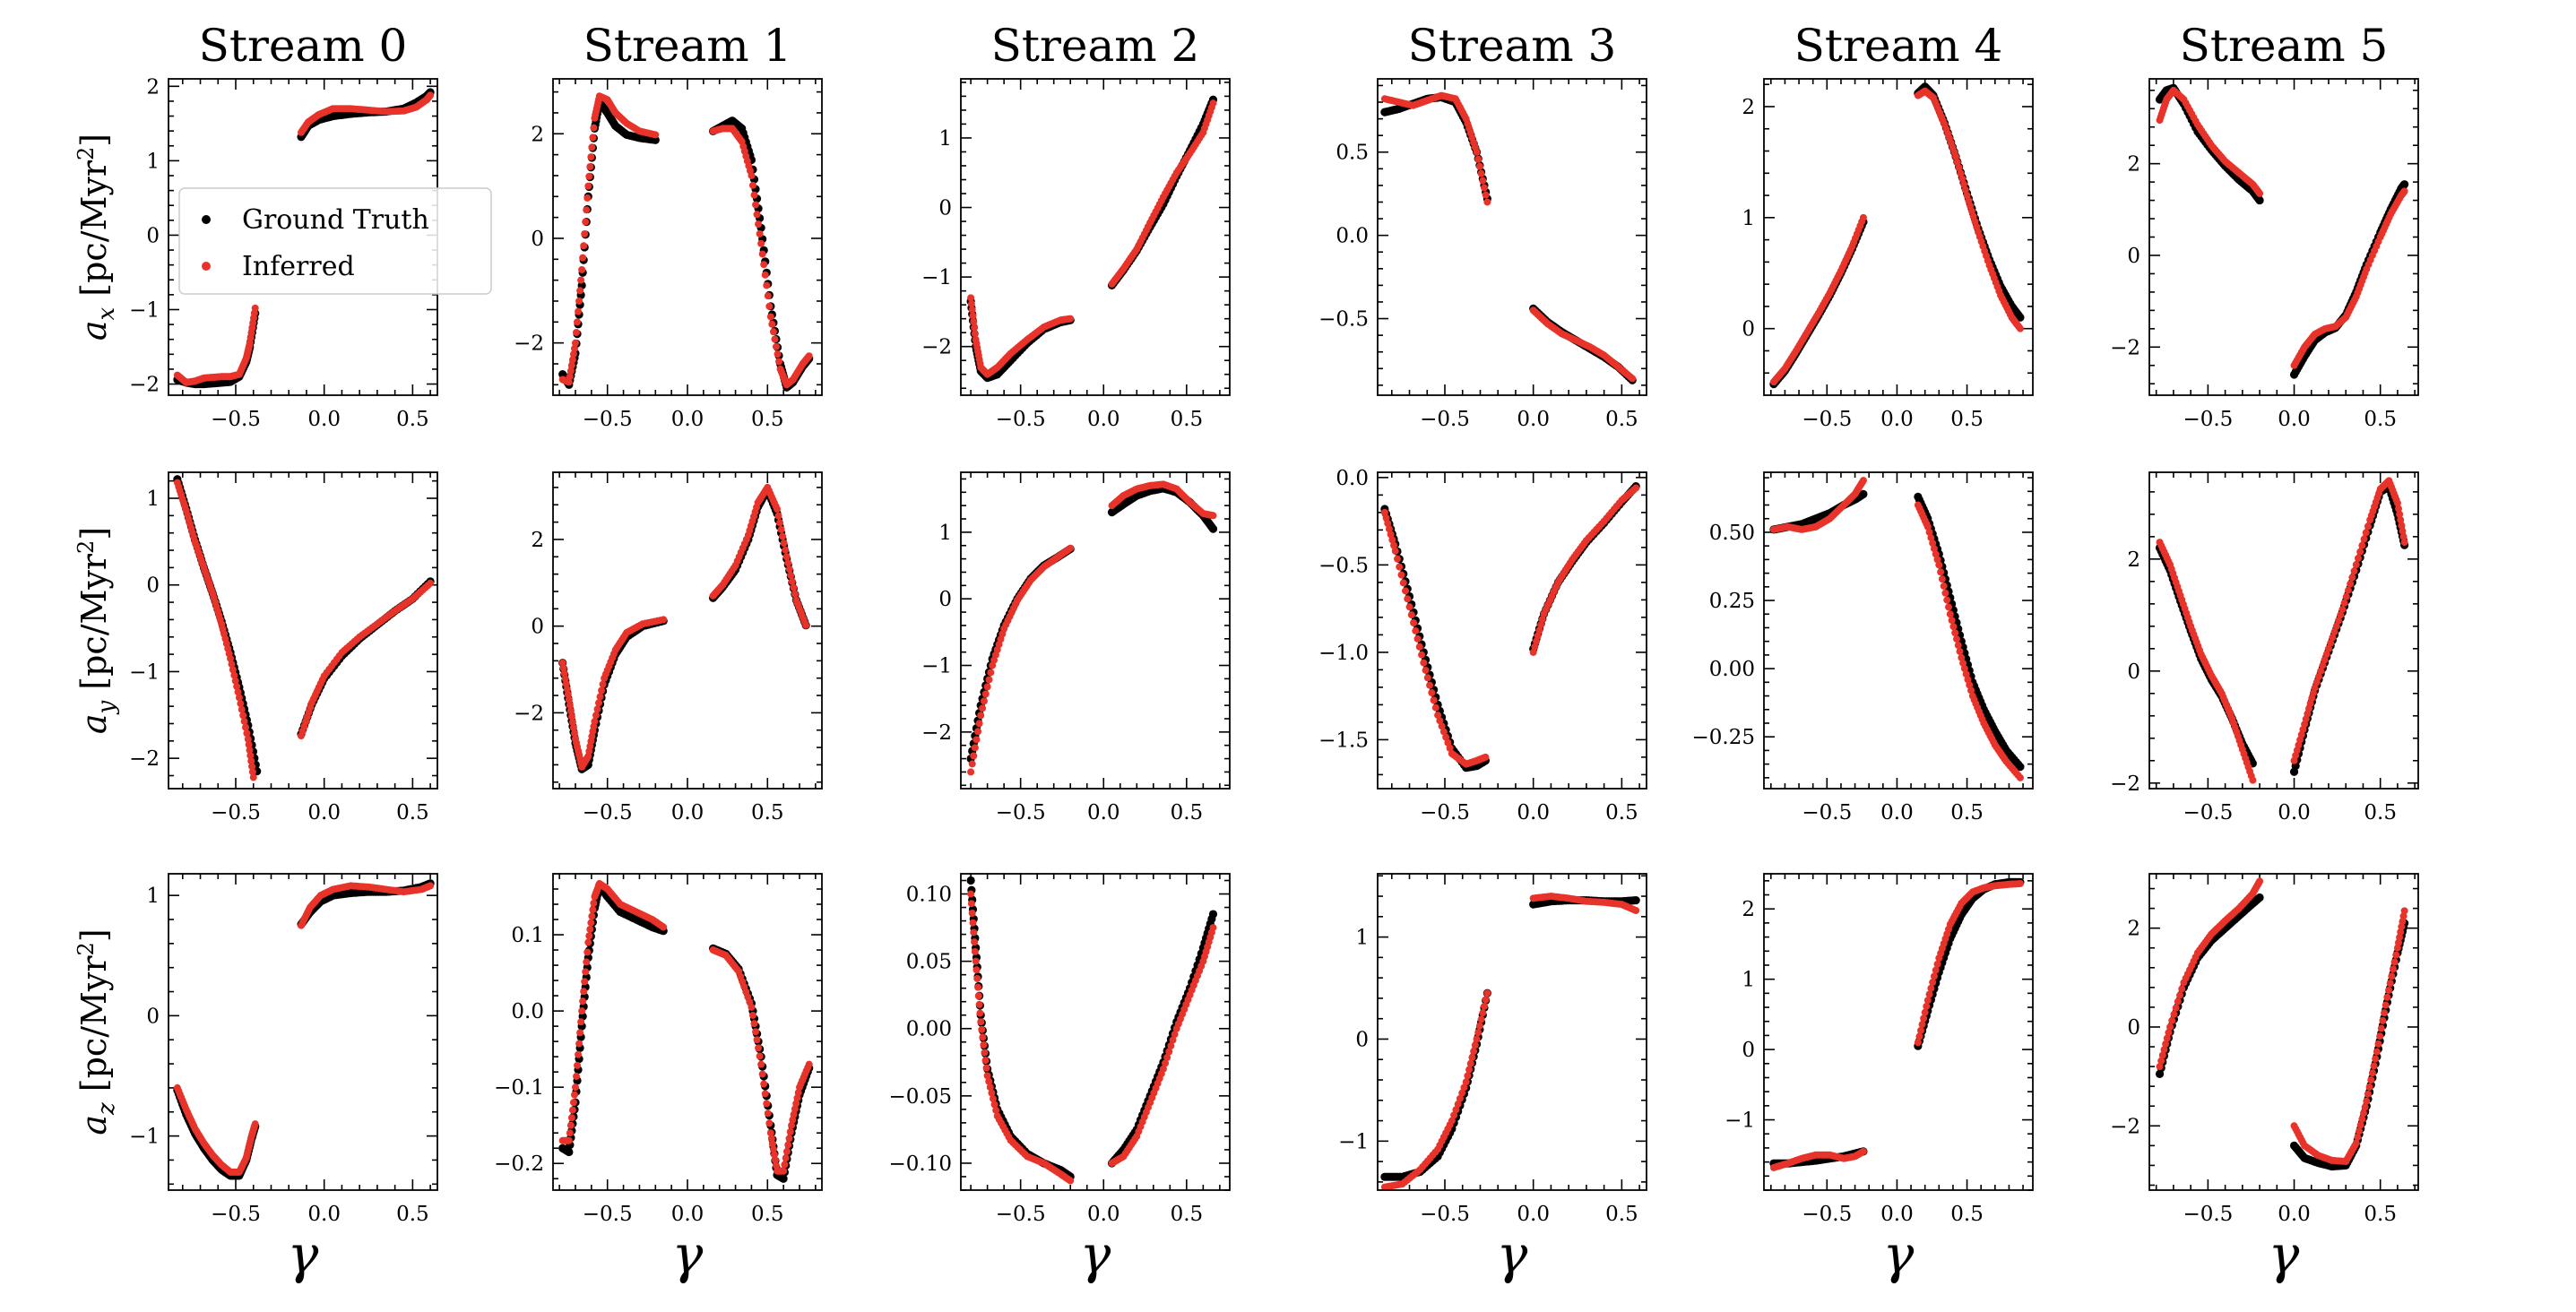  What do you see at coordinates (1352, 237) in the screenshot?
I see `y-tick-label: 0.0` at bounding box center [1352, 237].